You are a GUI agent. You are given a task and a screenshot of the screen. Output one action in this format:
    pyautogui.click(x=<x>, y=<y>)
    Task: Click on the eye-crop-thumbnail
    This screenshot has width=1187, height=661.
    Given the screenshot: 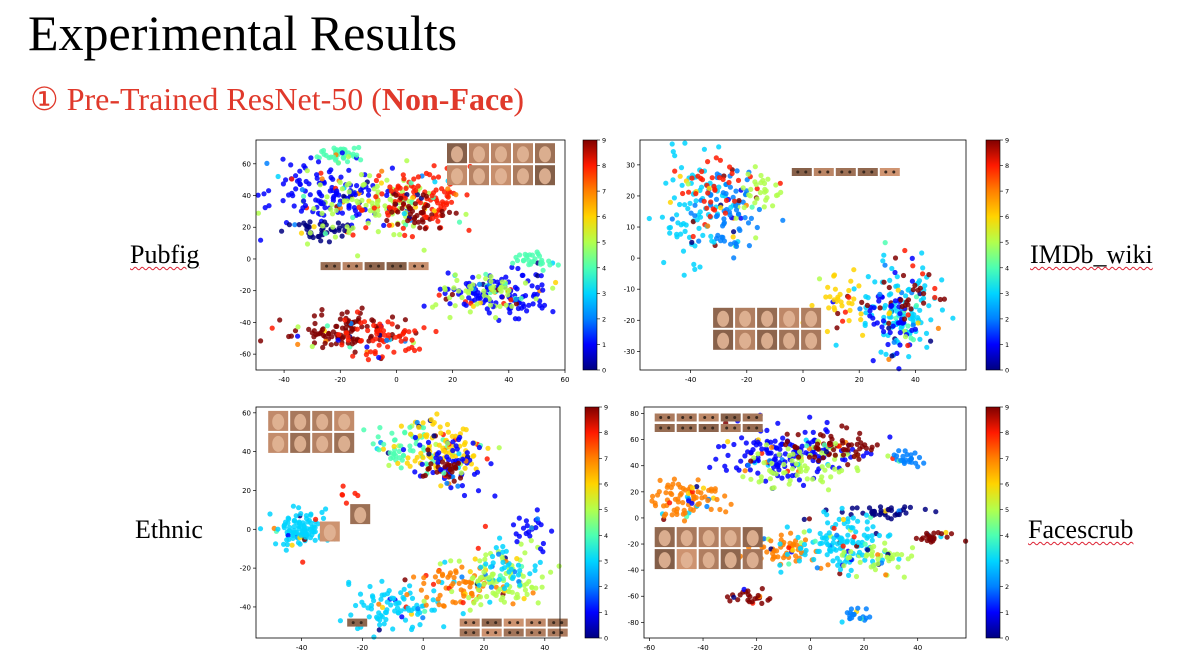 What is the action you would take?
    pyautogui.click(x=823, y=172)
    